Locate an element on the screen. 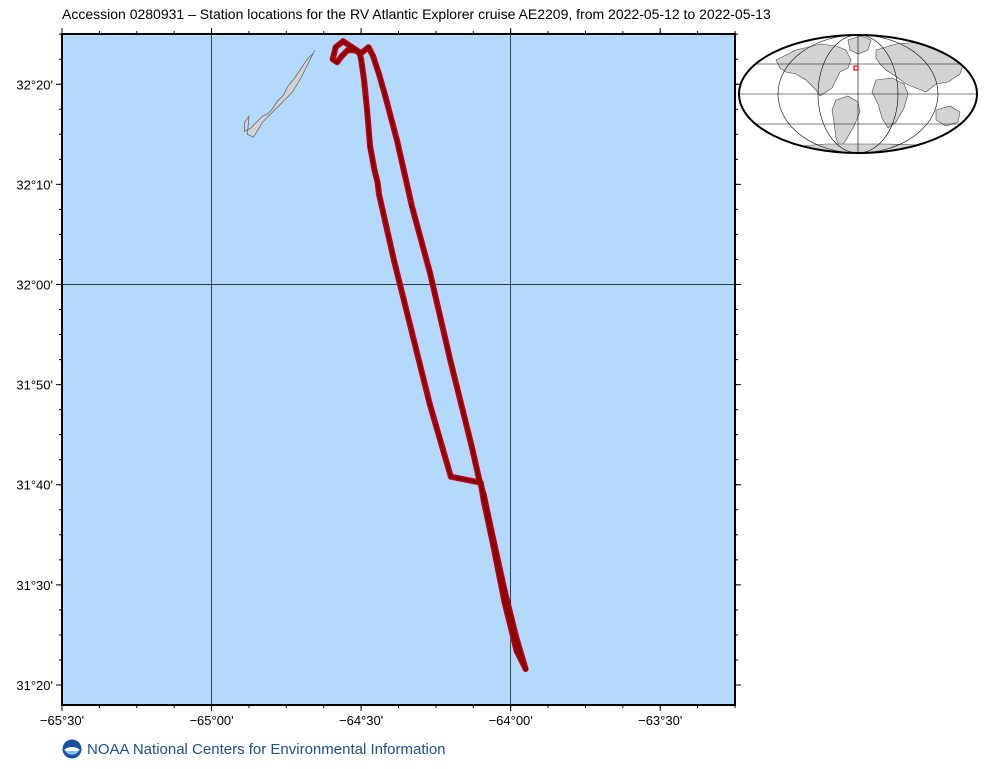  y-tick-label-2: 32°00' is located at coordinates (34, 284).